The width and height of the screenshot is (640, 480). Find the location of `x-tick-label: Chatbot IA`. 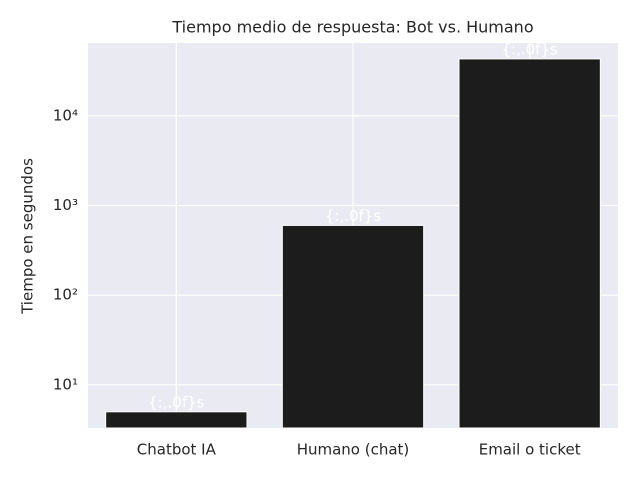

x-tick-label: Chatbot IA is located at coordinates (177, 450).